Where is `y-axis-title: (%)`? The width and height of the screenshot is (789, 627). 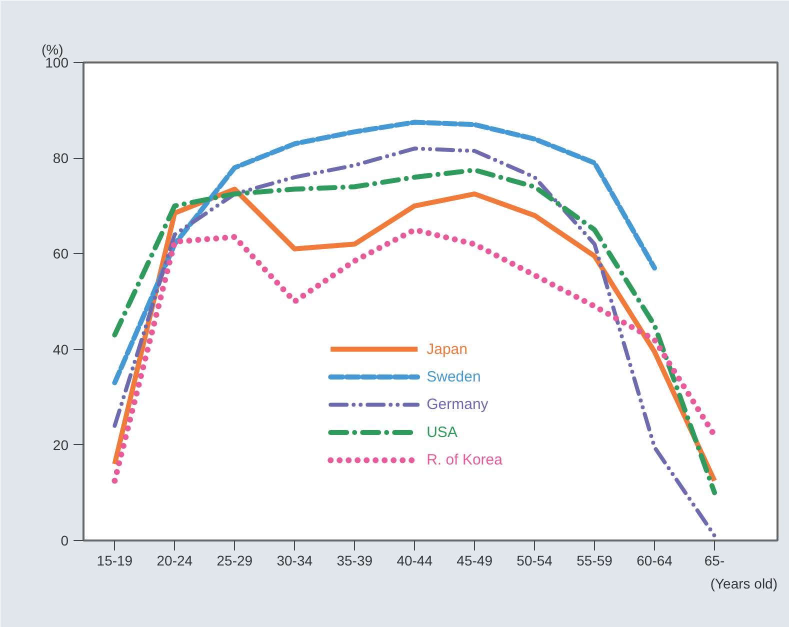 y-axis-title: (%) is located at coordinates (53, 50).